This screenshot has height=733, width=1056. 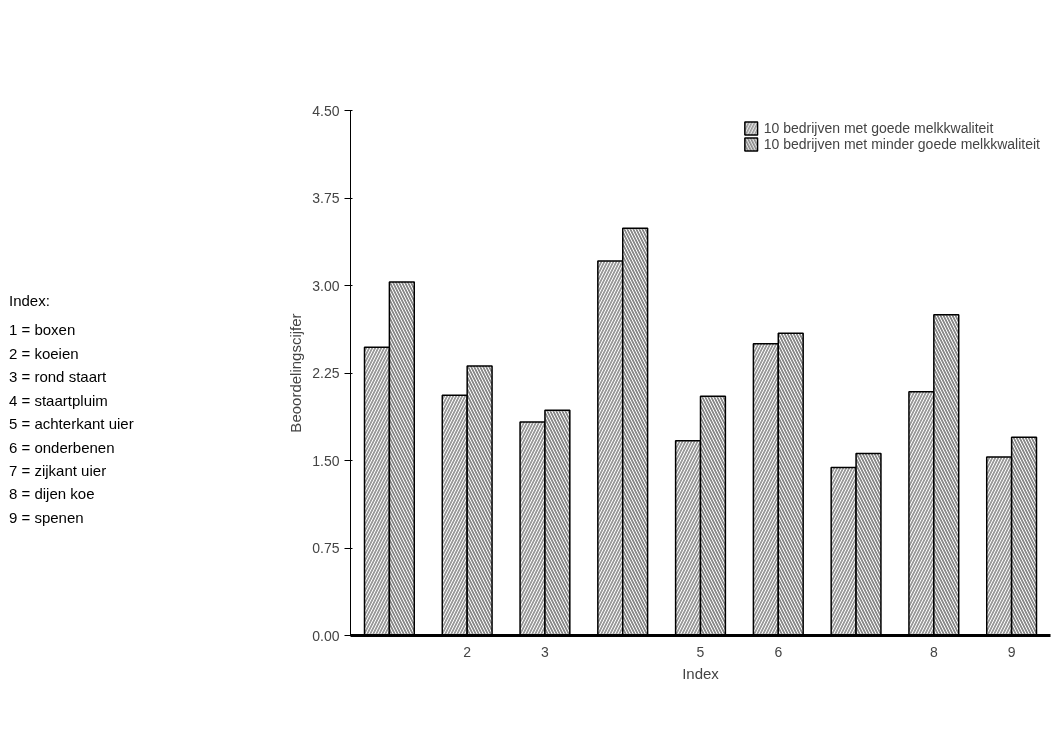 What do you see at coordinates (47, 517) in the screenshot?
I see `text: 9 = spenen` at bounding box center [47, 517].